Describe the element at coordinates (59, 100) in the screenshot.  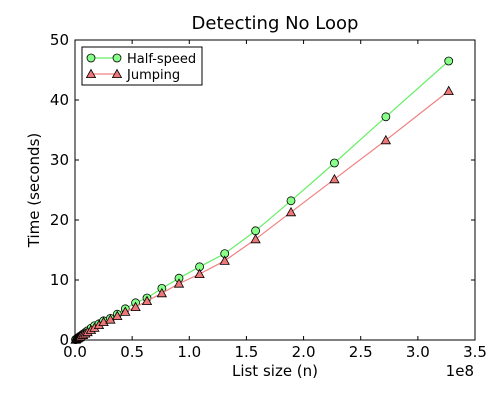
I see `y-tick-label: 40` at that location.